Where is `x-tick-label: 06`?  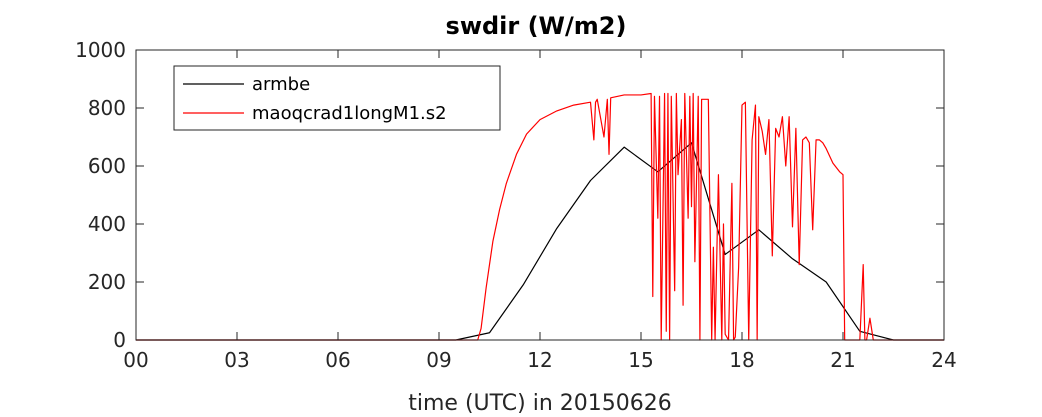
x-tick-label: 06 is located at coordinates (337, 360).